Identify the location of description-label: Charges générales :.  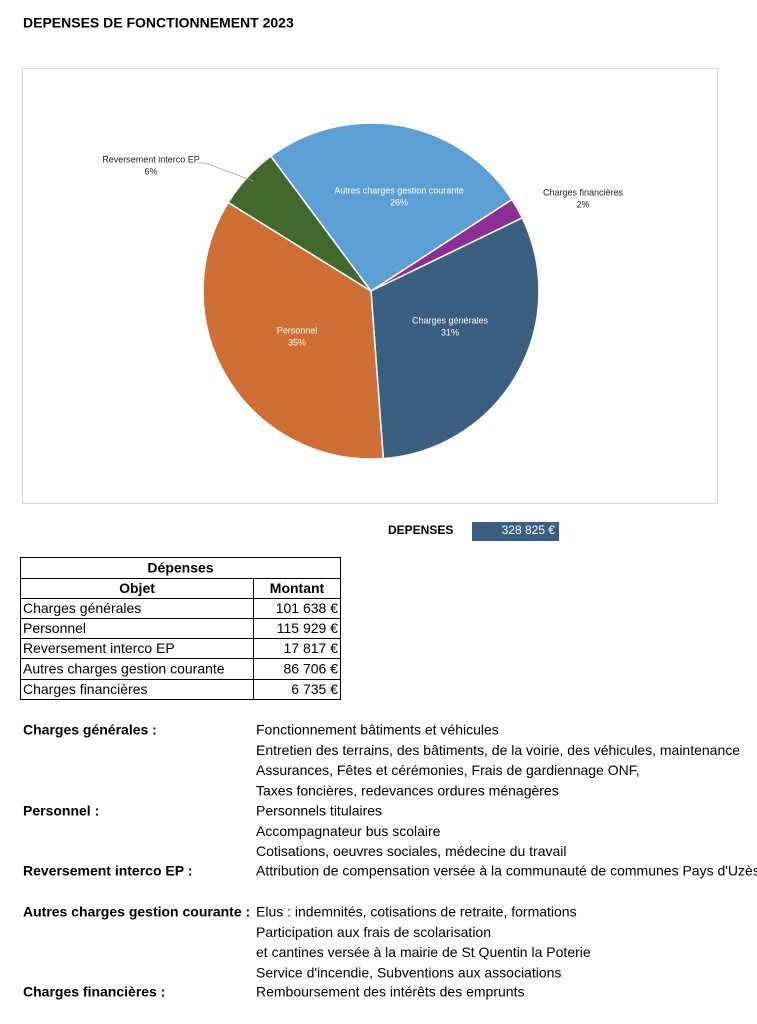
(90, 730).